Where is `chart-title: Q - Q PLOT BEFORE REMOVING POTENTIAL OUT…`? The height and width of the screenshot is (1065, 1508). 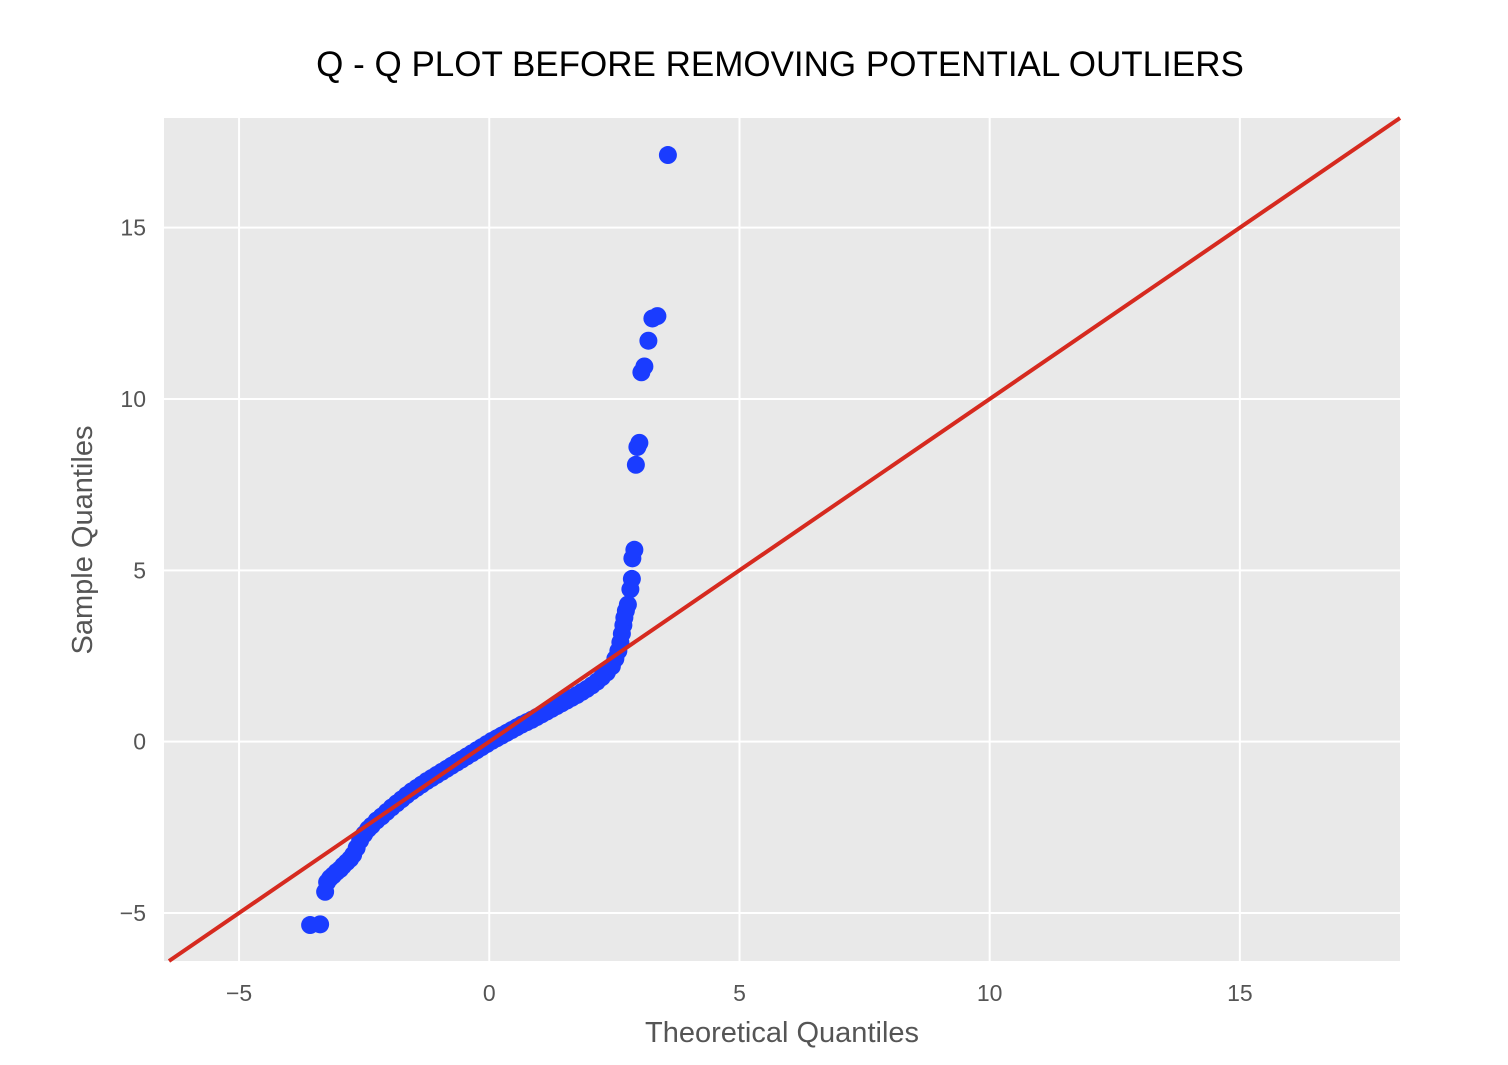 chart-title: Q - Q PLOT BEFORE REMOVING POTENTIAL OUT… is located at coordinates (780, 64).